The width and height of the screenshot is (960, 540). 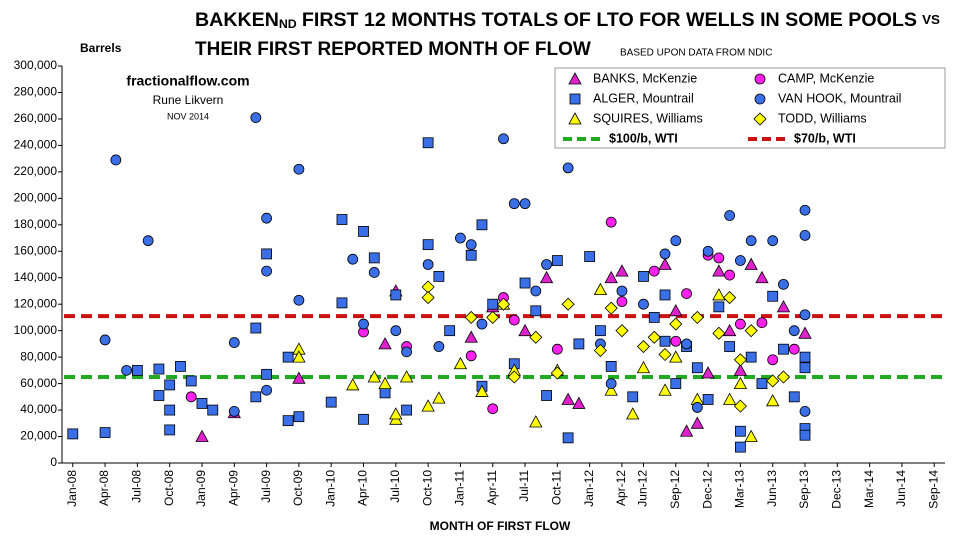 I want to click on x-tick-label: Oct-11, so click(x=557, y=487).